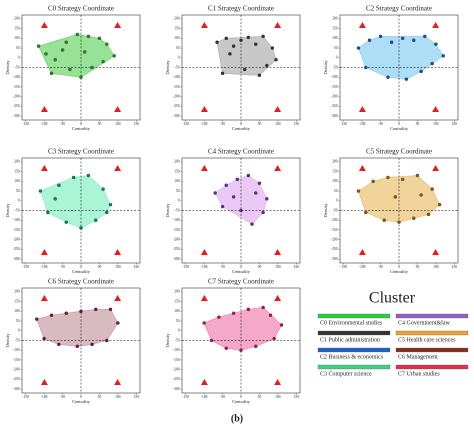  What do you see at coordinates (392, 298) in the screenshot?
I see `legend-title: Cluster` at bounding box center [392, 298].